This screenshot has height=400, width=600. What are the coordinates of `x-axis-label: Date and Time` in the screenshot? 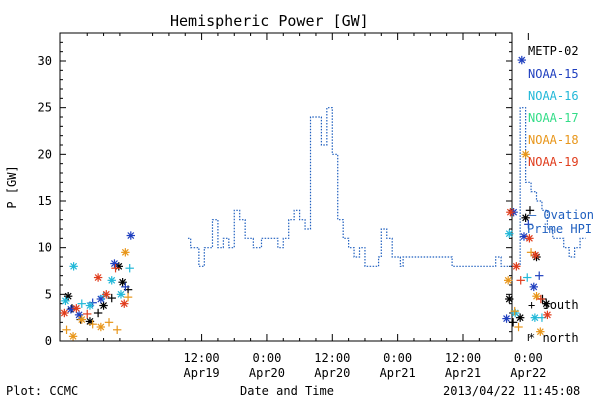 It's located at (287, 391).